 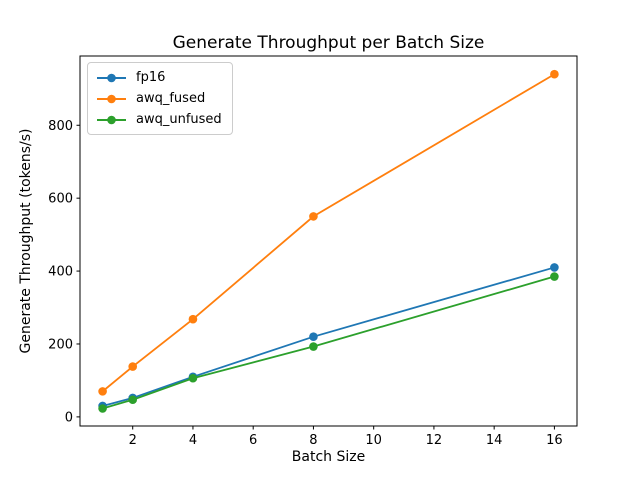 What do you see at coordinates (554, 440) in the screenshot?
I see `x-tick-label: 16` at bounding box center [554, 440].